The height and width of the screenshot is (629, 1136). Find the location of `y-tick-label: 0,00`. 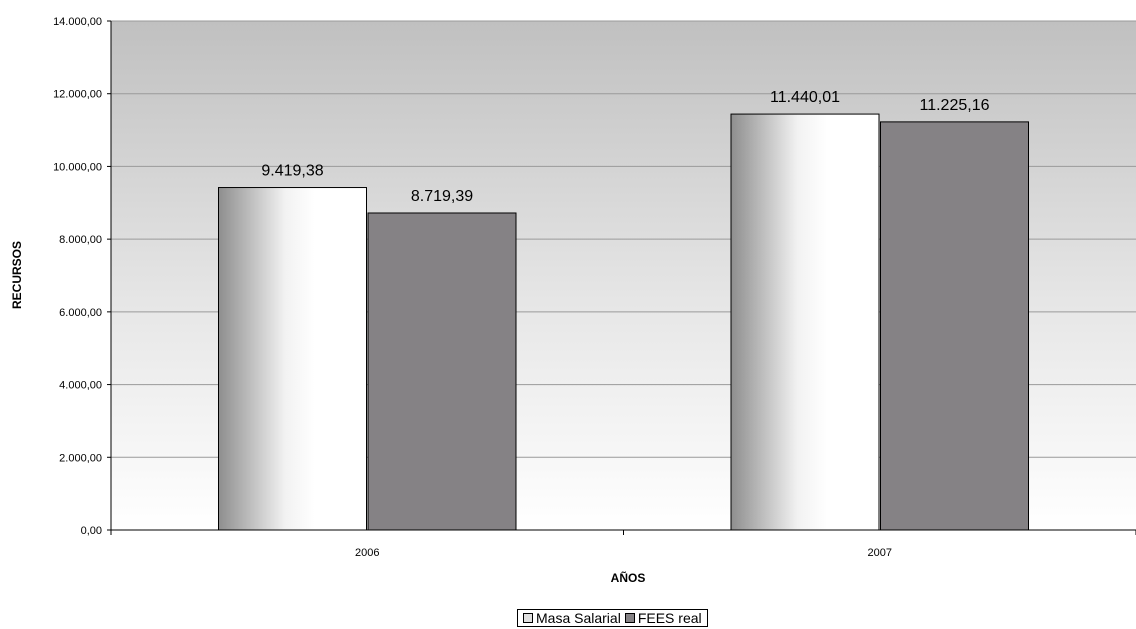

y-tick-label: 0,00 is located at coordinates (91, 531).